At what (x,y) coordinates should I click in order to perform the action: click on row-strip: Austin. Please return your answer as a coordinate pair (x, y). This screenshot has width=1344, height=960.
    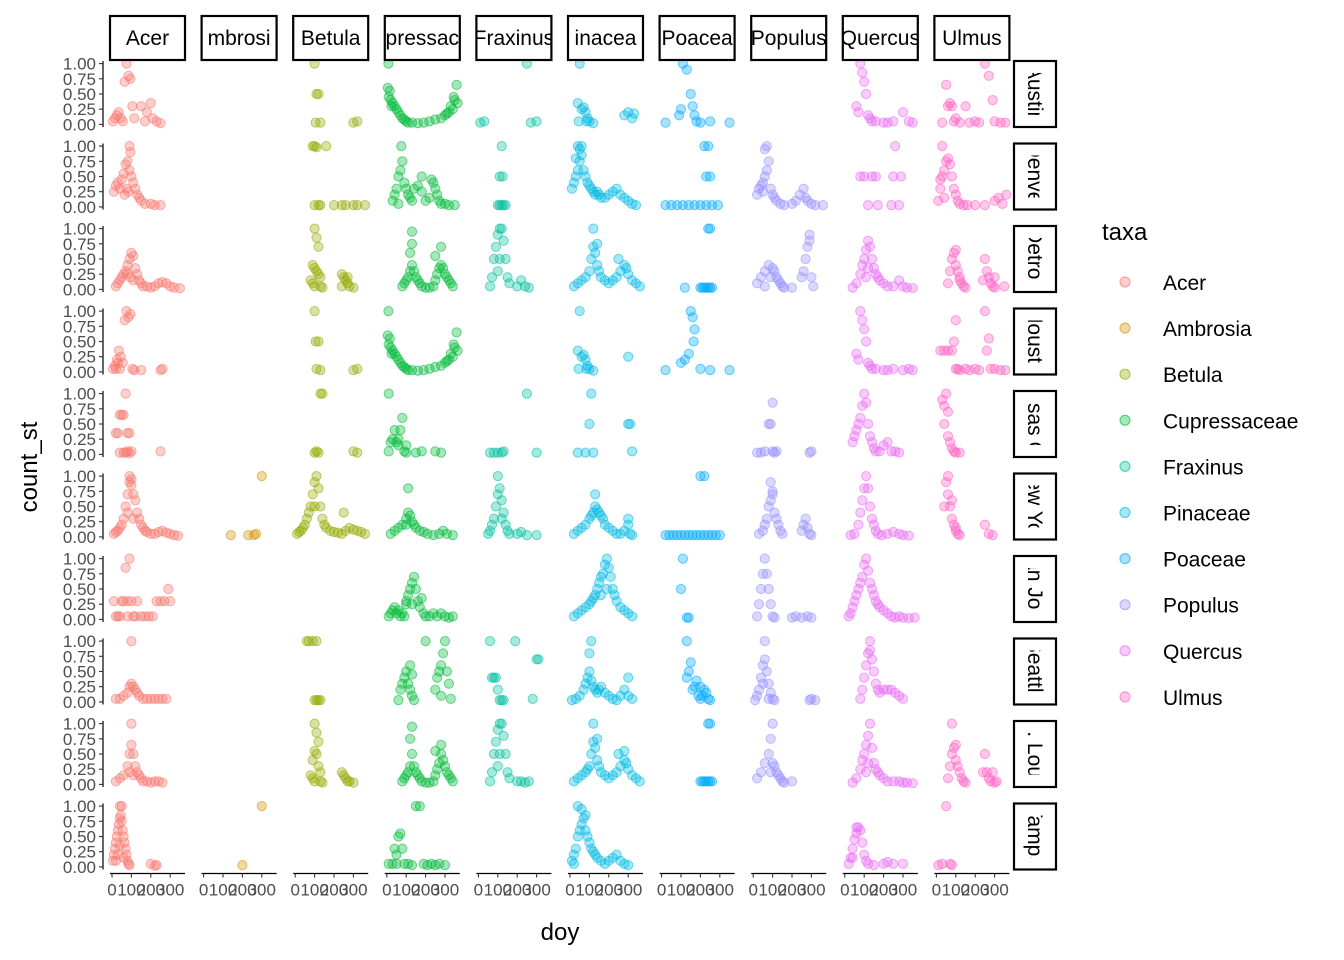
    Looking at the image, I should click on (1035, 94).